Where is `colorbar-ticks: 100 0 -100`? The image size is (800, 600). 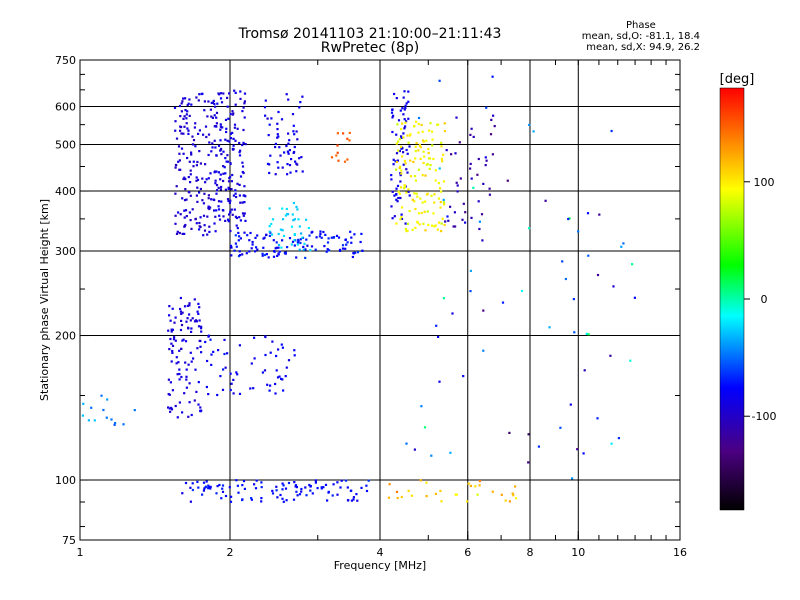
colorbar-ticks: 100 0 -100 is located at coordinates (760, 299).